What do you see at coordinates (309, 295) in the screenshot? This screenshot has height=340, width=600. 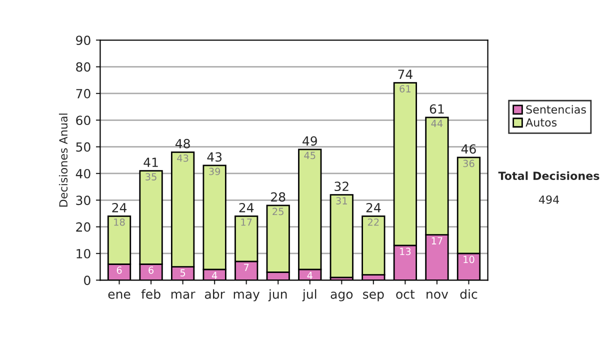 I see `x-tick-label: jul` at bounding box center [309, 295].